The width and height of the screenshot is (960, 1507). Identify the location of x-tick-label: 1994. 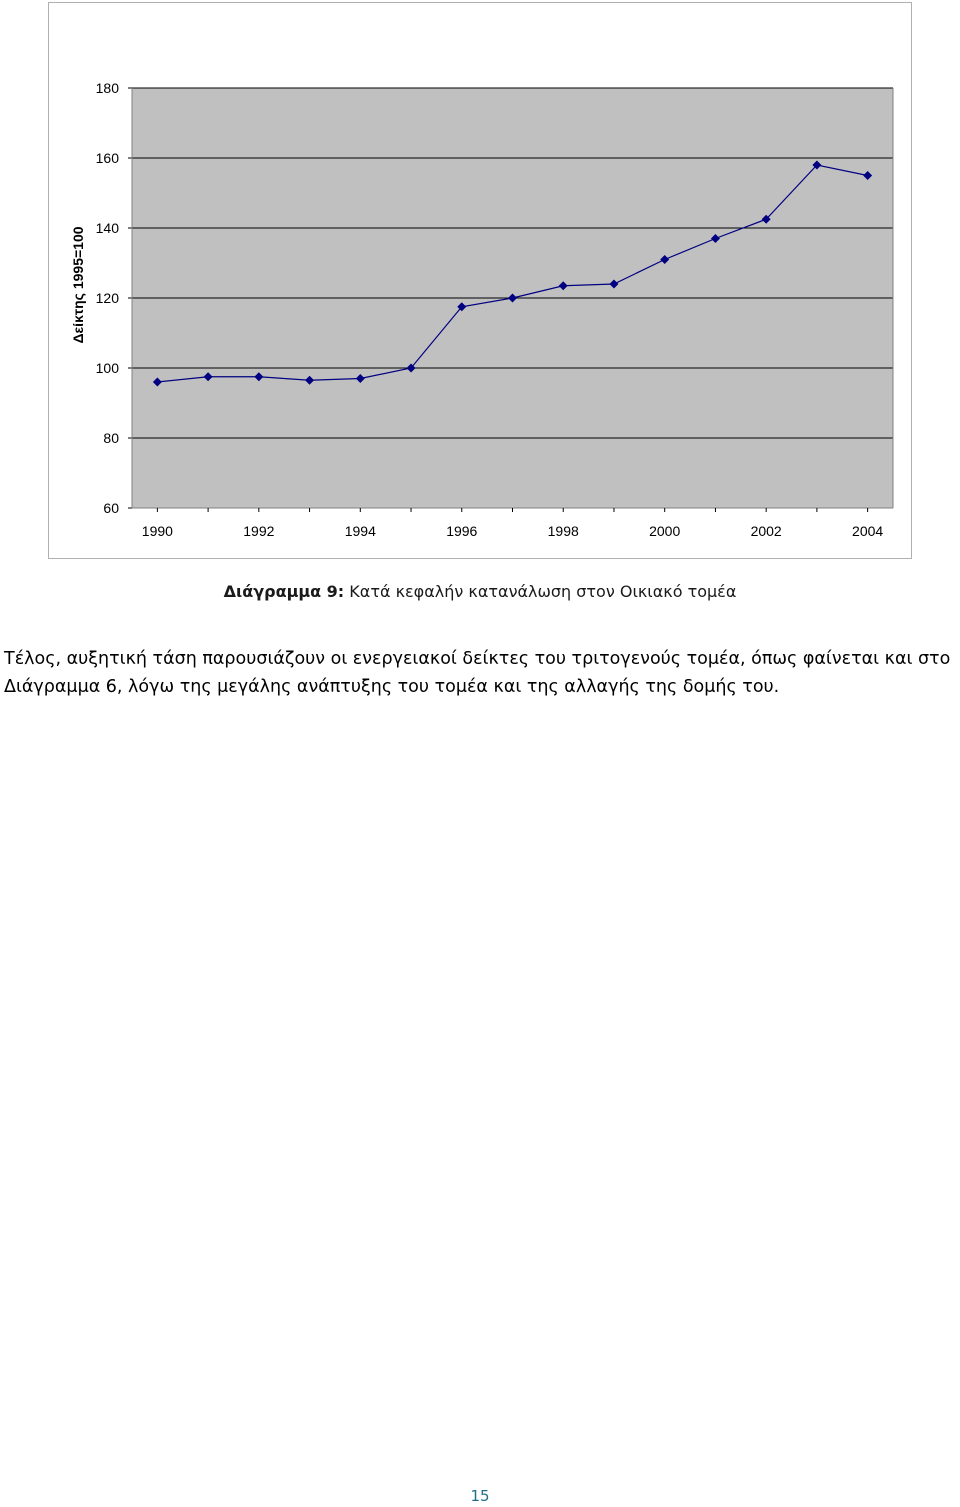
(360, 531).